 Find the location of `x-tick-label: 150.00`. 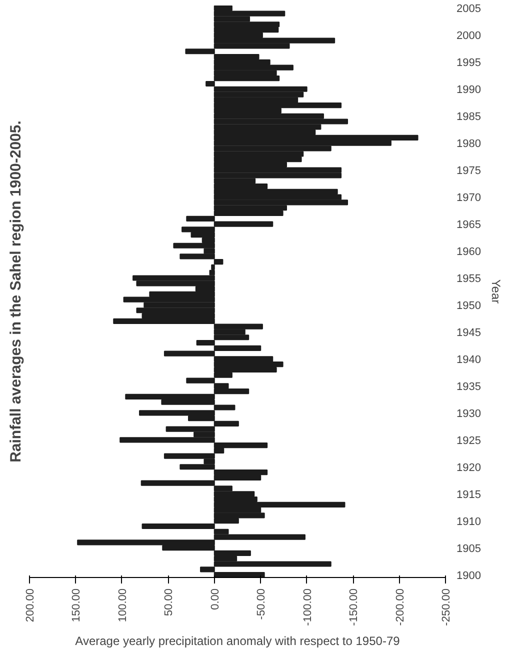

x-tick-label: 150.00 is located at coordinates (76, 605).